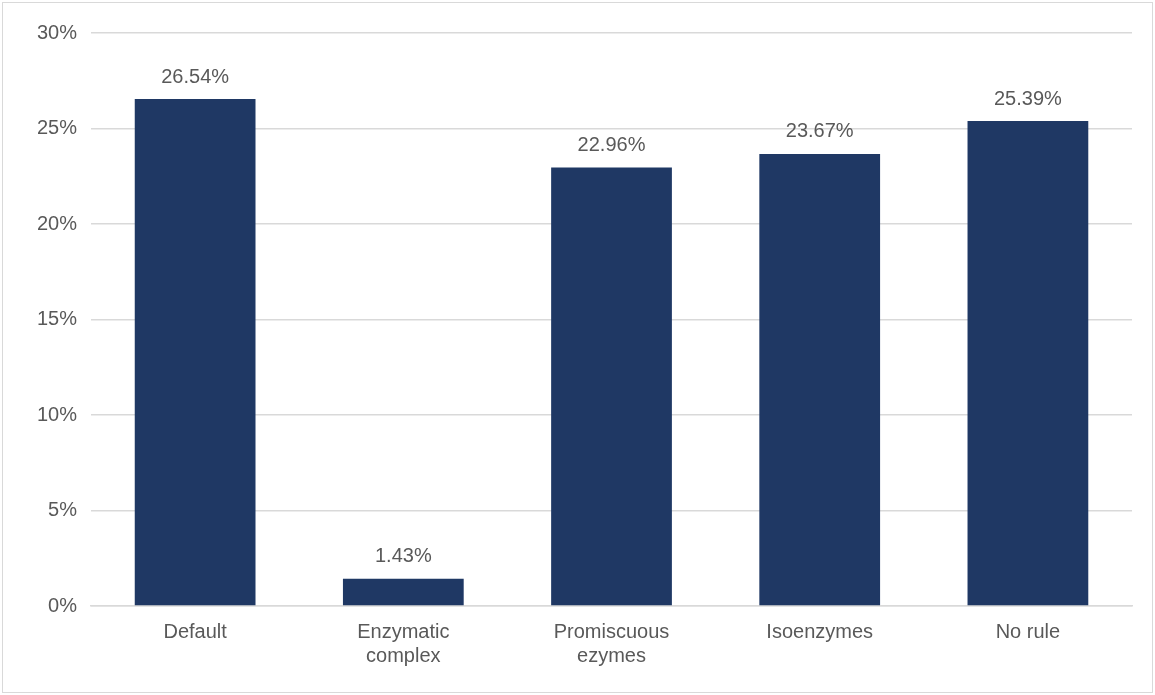  Describe the element at coordinates (57, 413) in the screenshot. I see `y-tick-label: 10%` at that location.